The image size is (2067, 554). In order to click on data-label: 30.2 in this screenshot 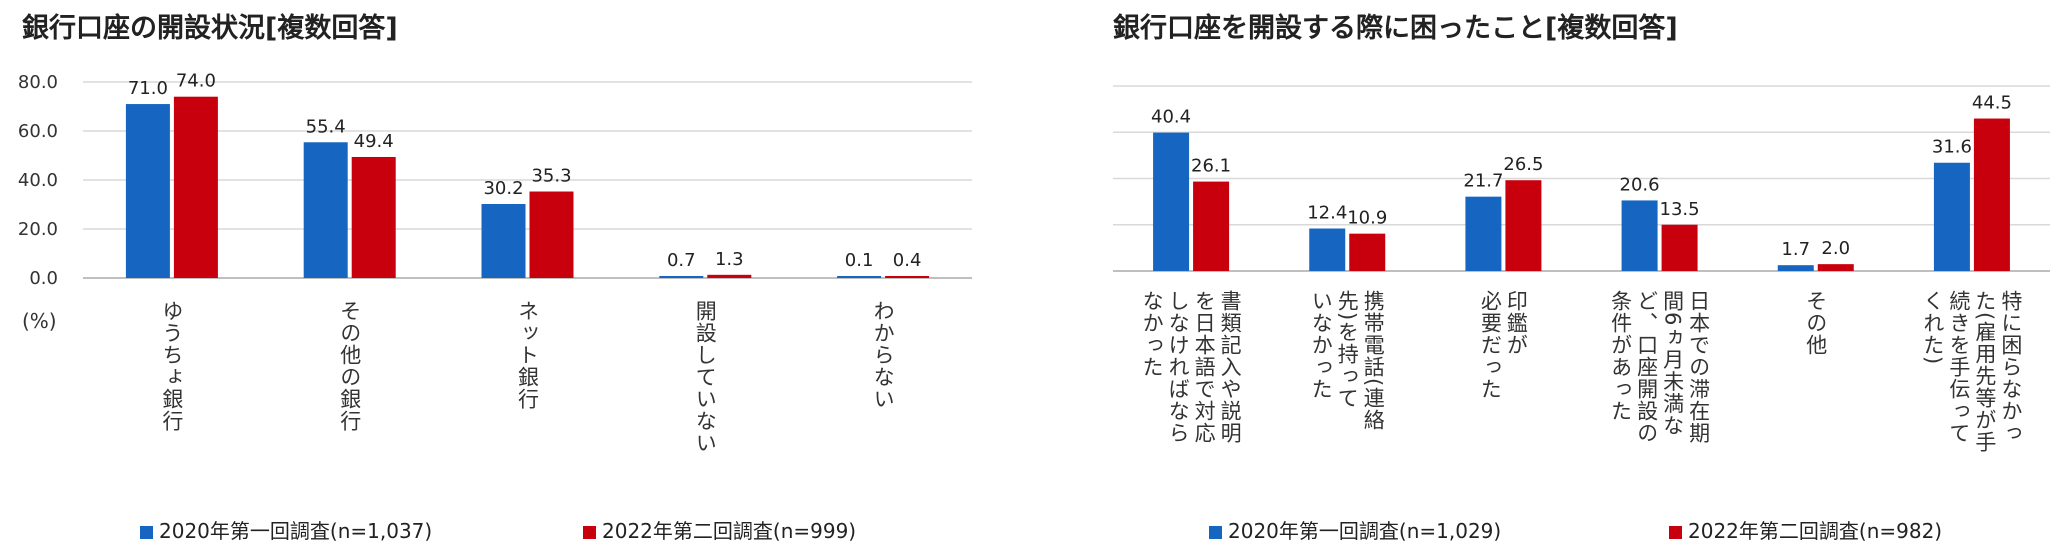, I will do `click(503, 188)`.